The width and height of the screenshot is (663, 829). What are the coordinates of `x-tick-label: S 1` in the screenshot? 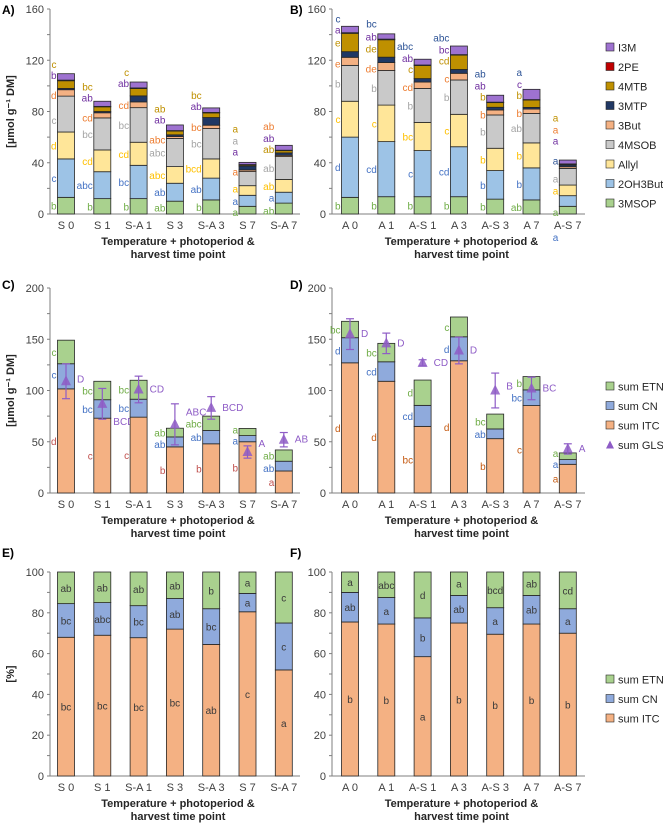 It's located at (102, 226).